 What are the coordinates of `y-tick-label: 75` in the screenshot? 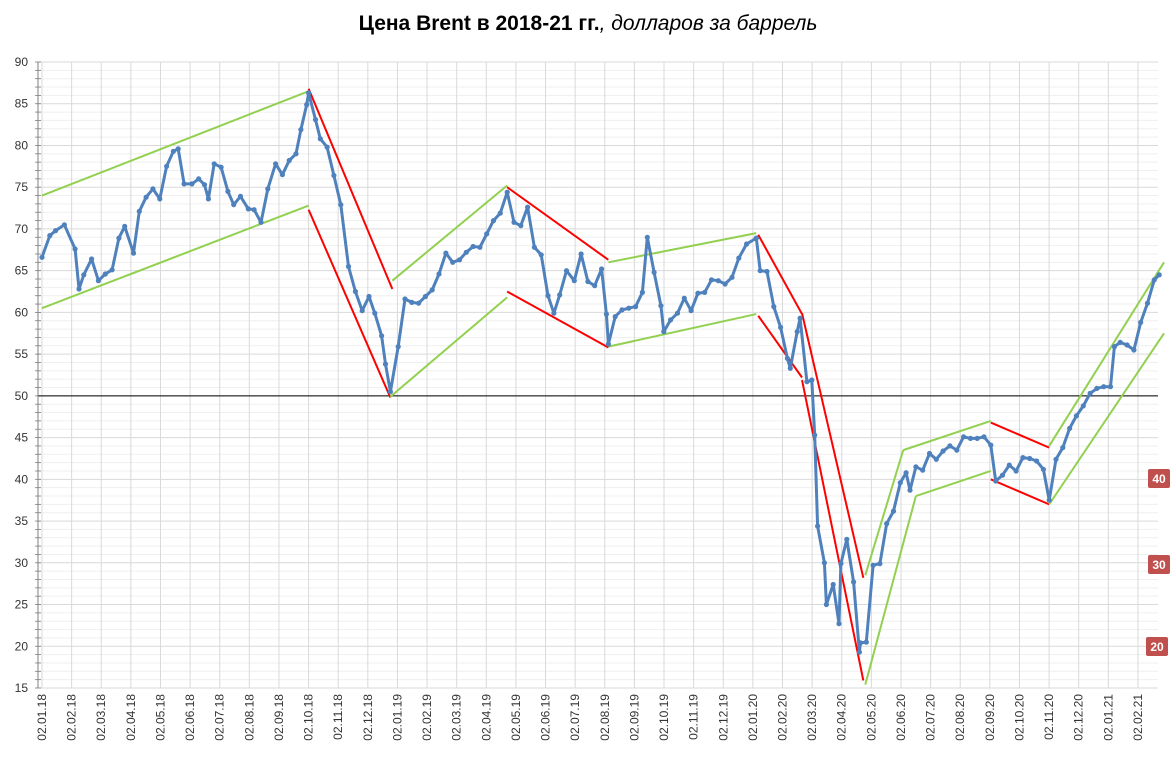 It's located at (22, 187).